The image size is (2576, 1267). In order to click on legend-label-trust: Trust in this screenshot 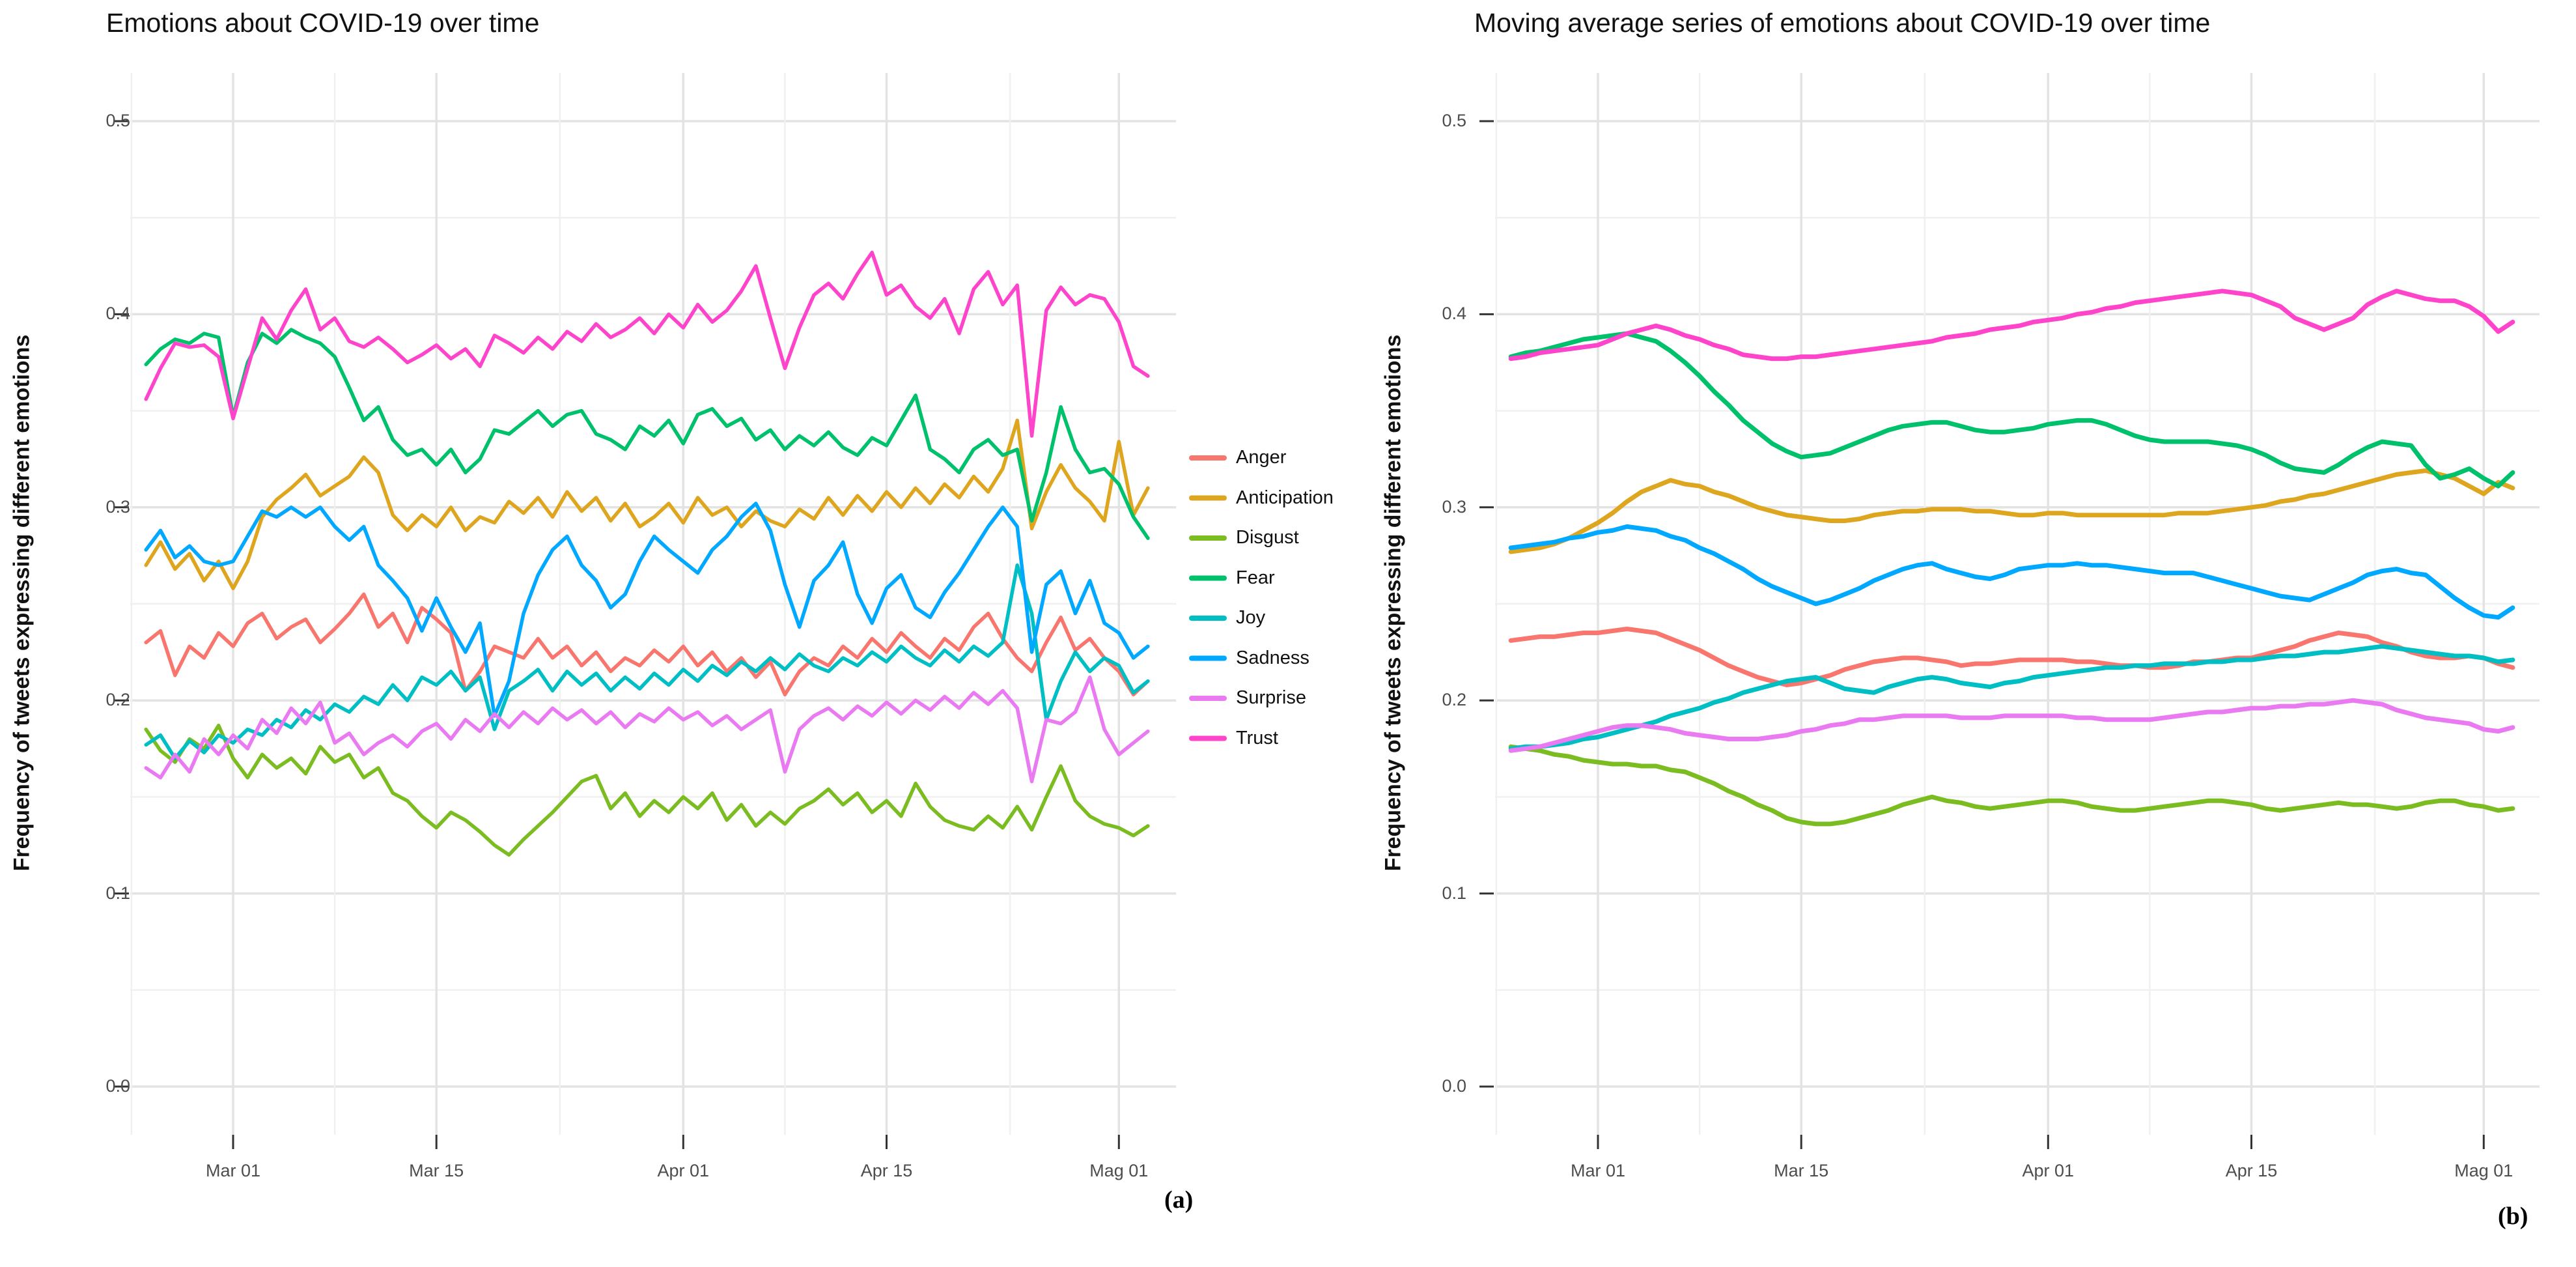, I will do `click(1257, 737)`.